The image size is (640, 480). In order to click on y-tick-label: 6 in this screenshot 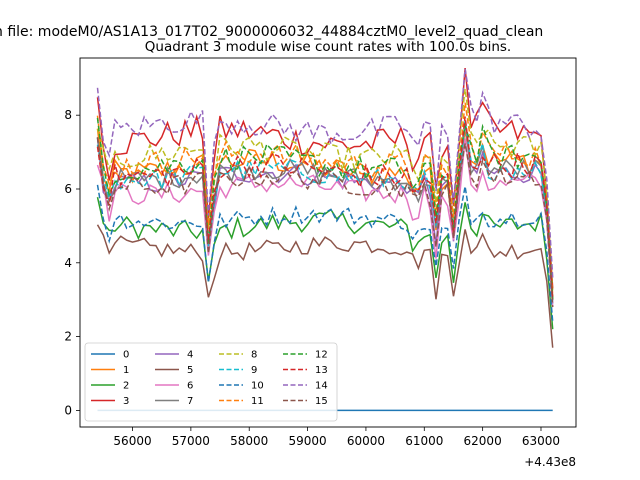, I will do `click(68, 189)`.